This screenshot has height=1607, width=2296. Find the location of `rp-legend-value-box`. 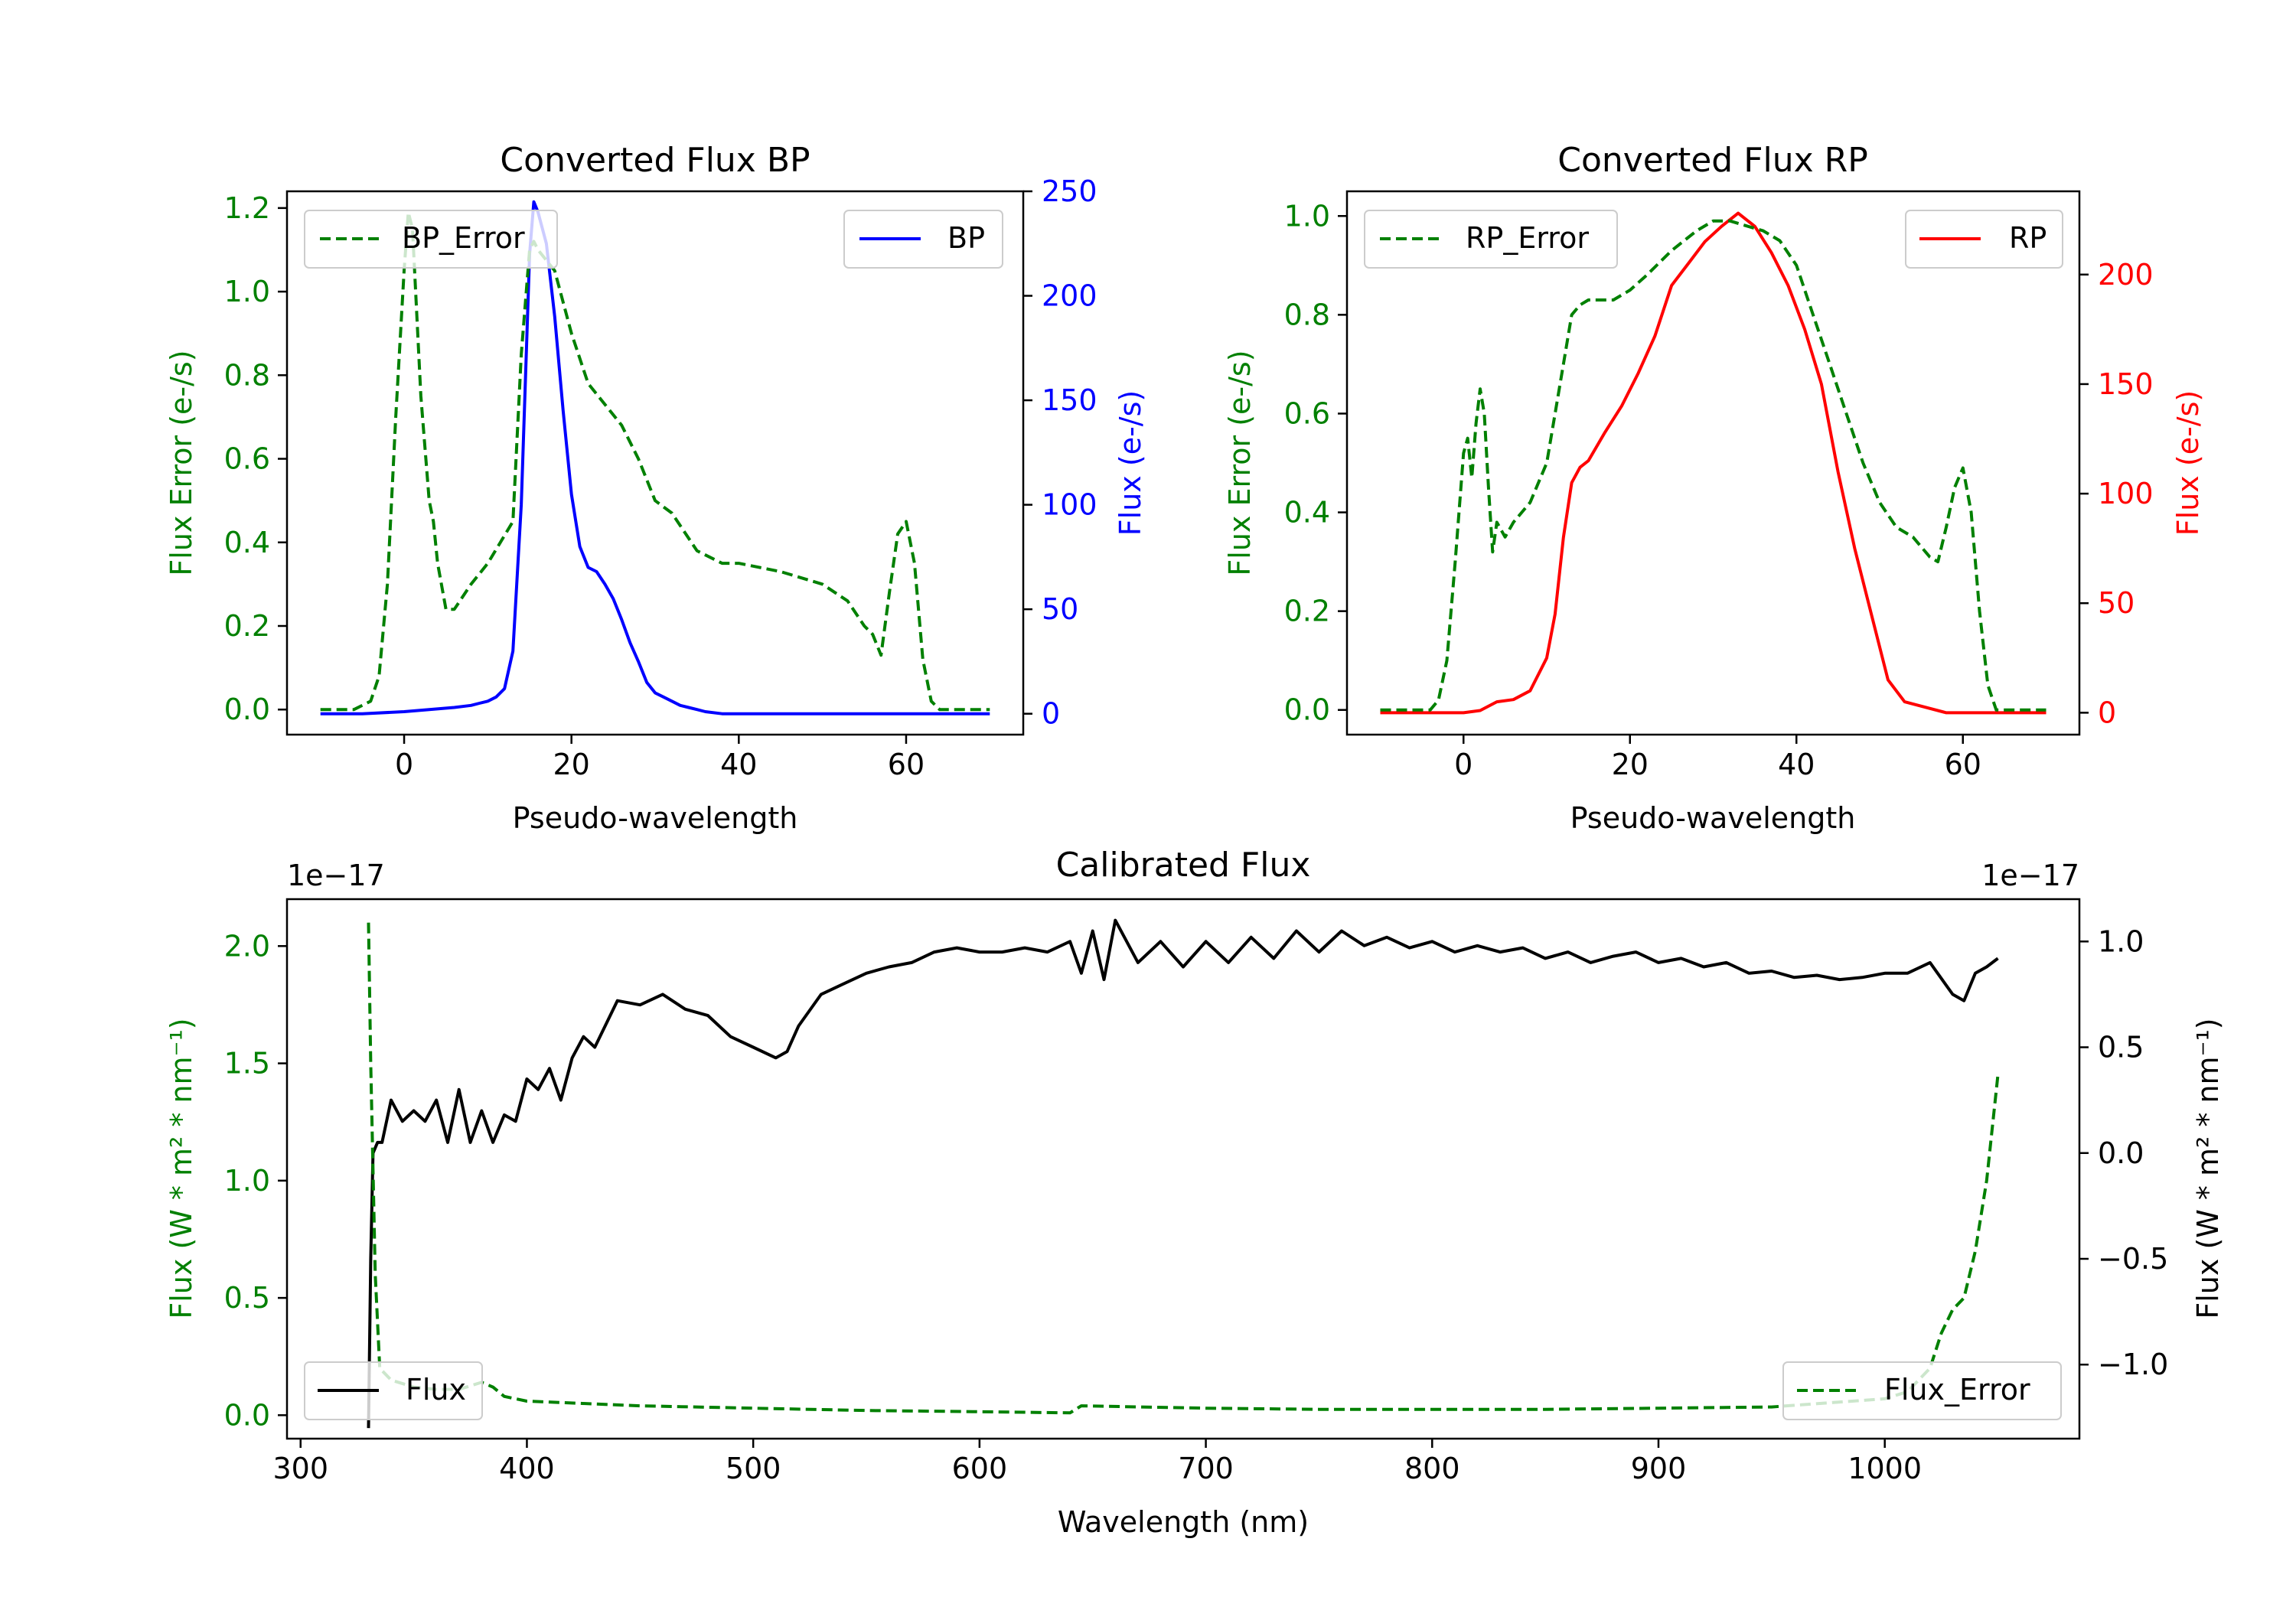

rp-legend-value-box is located at coordinates (1984, 239).